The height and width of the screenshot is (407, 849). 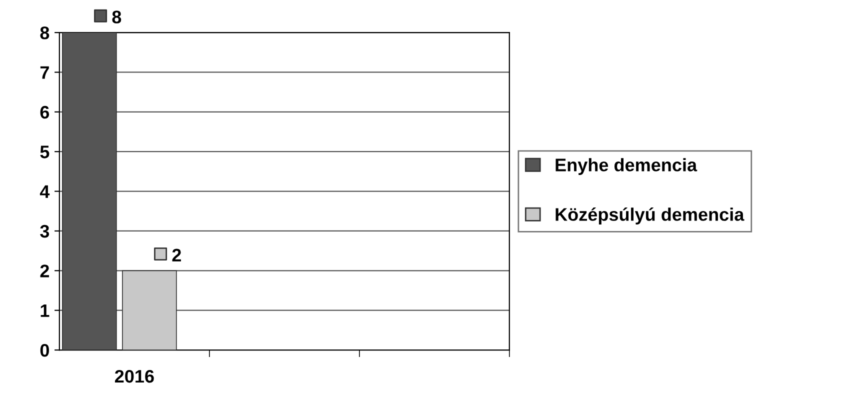 I want to click on y-tick-label: 1, so click(x=45, y=310).